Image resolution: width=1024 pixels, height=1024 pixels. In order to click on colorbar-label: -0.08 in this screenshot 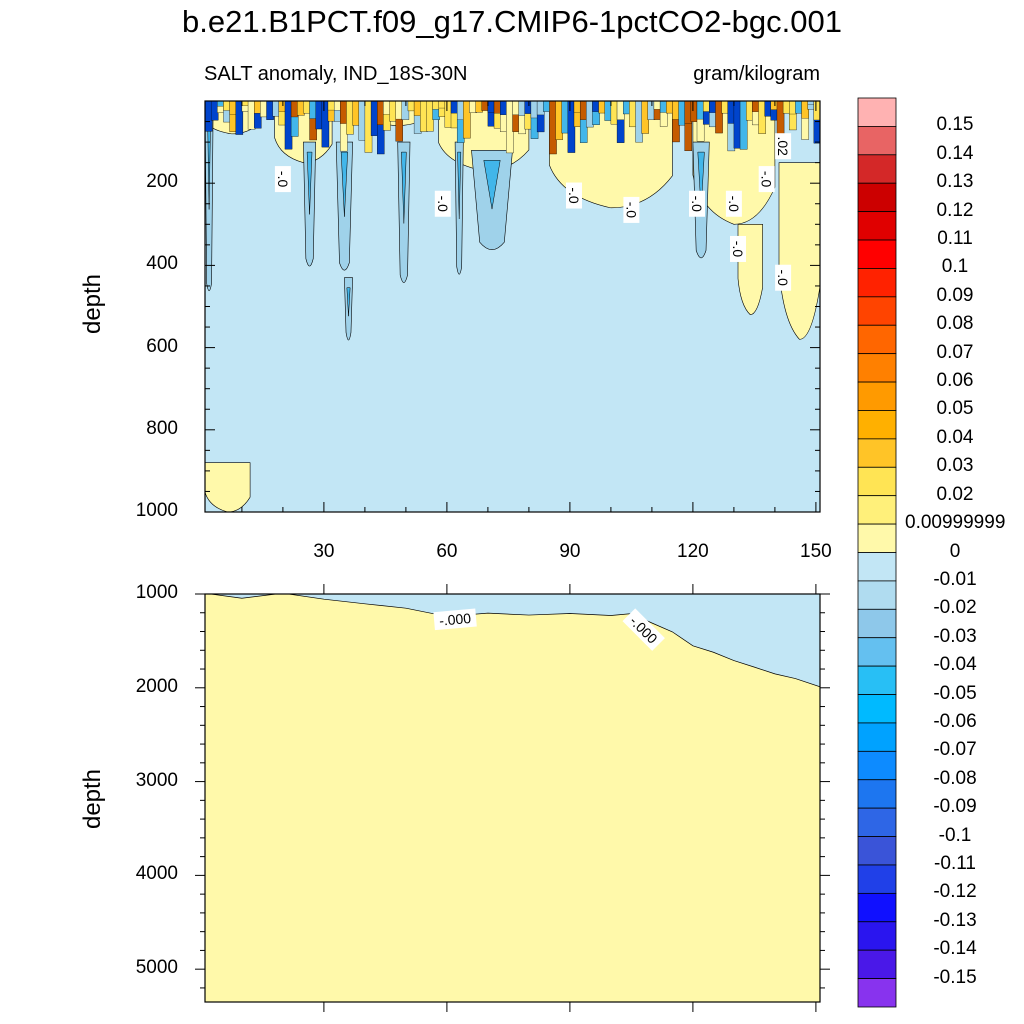, I will do `click(955, 778)`.